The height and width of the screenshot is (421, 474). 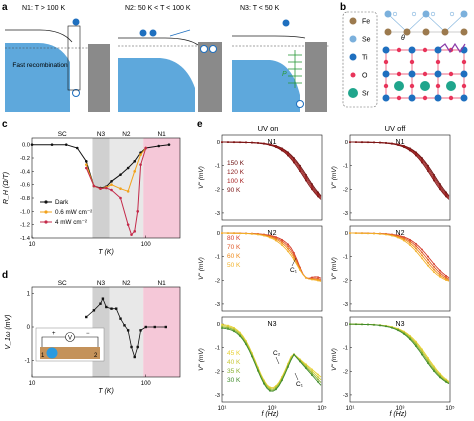 What do you see at coordinates (126, 283) in the screenshot?
I see `d-region-label-n2: N2` at bounding box center [126, 283].